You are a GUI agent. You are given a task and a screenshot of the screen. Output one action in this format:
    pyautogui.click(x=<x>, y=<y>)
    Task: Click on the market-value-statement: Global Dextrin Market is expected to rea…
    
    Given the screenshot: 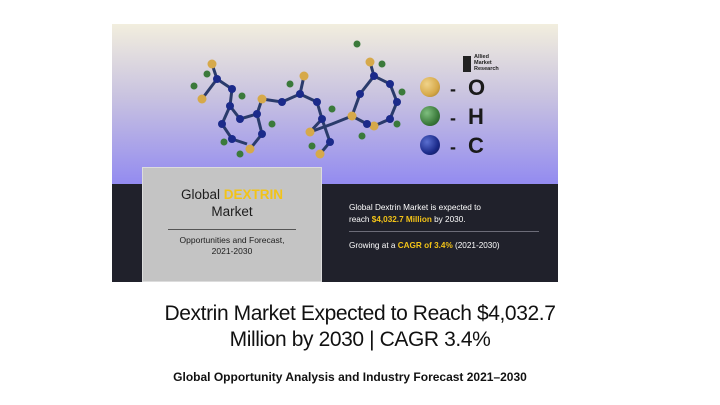 What is the action you would take?
    pyautogui.click(x=415, y=213)
    